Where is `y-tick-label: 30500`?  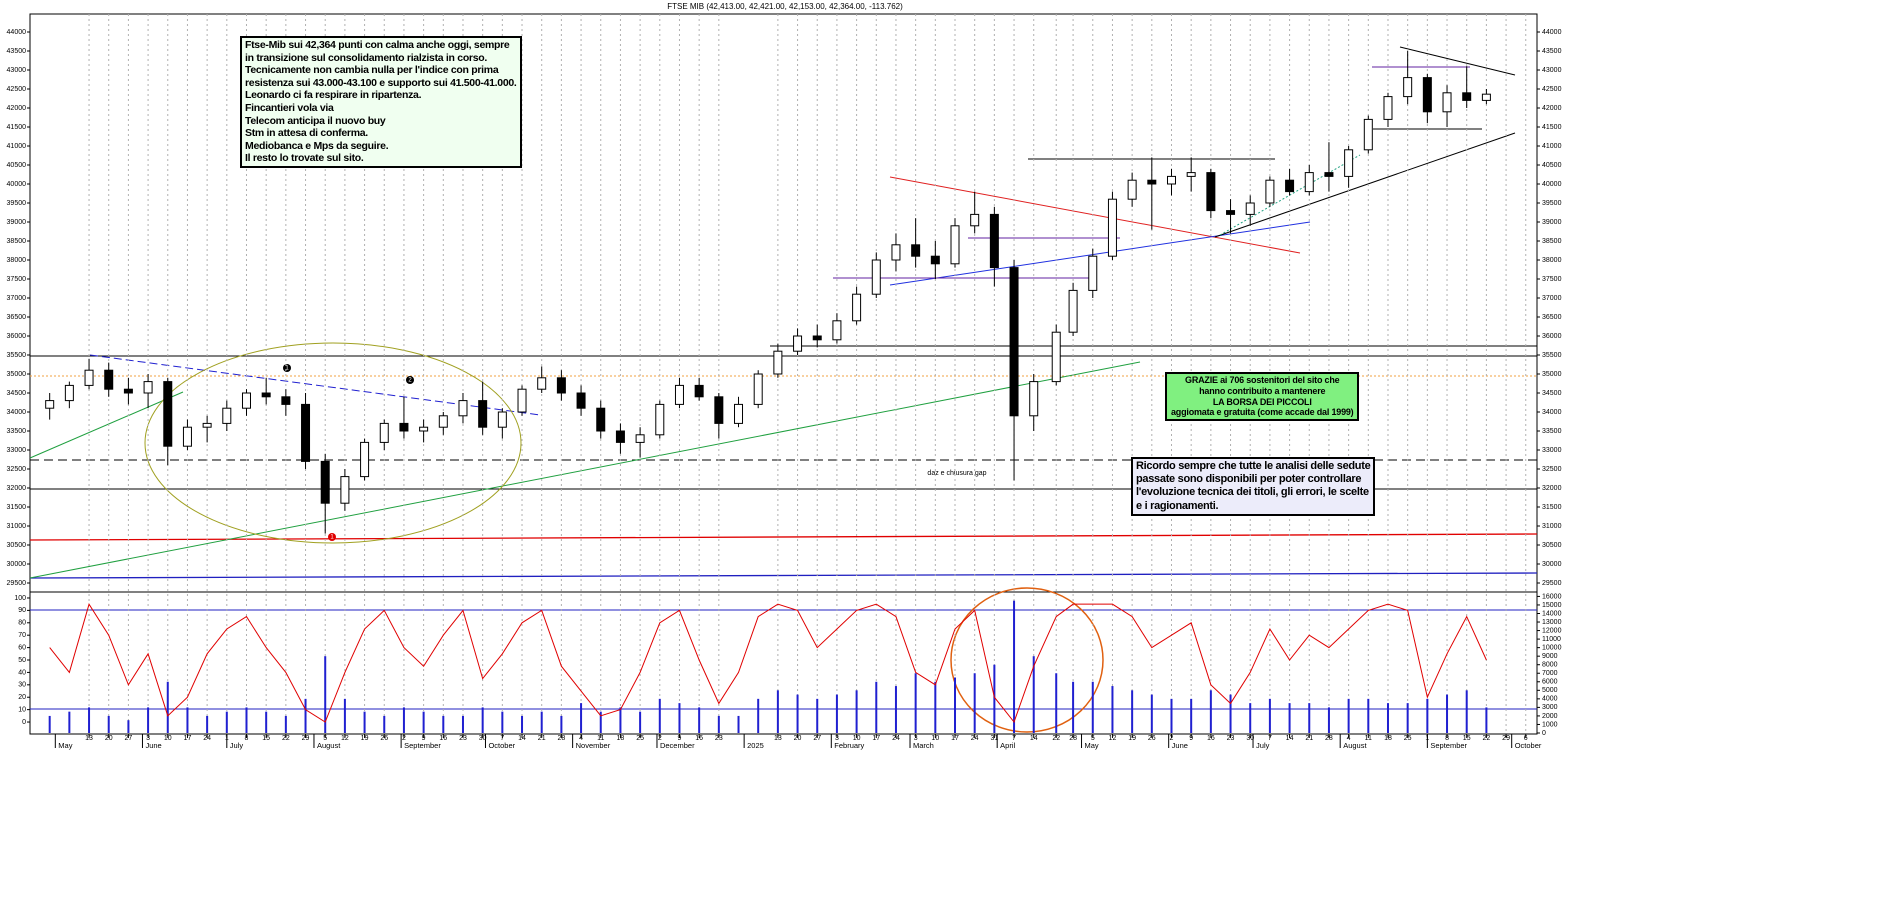
y-tick-label: 30500 is located at coordinates (17, 545).